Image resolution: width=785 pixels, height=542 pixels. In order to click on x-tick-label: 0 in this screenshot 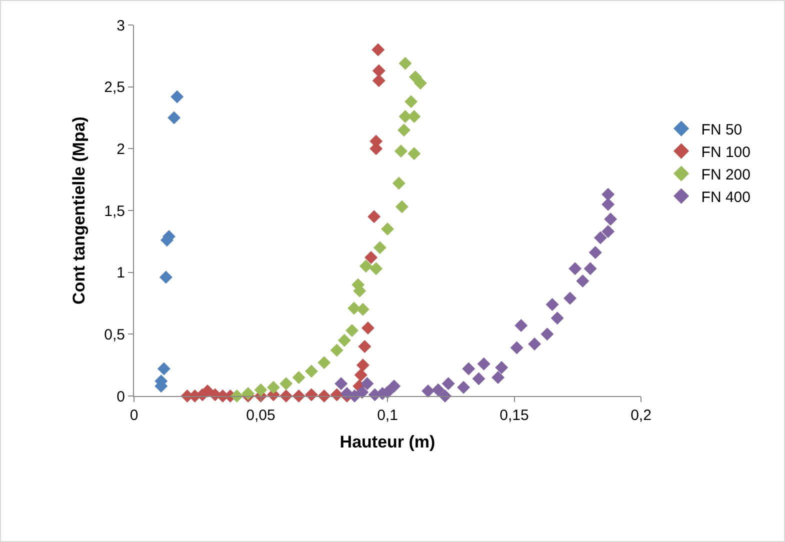, I will do `click(134, 415)`.